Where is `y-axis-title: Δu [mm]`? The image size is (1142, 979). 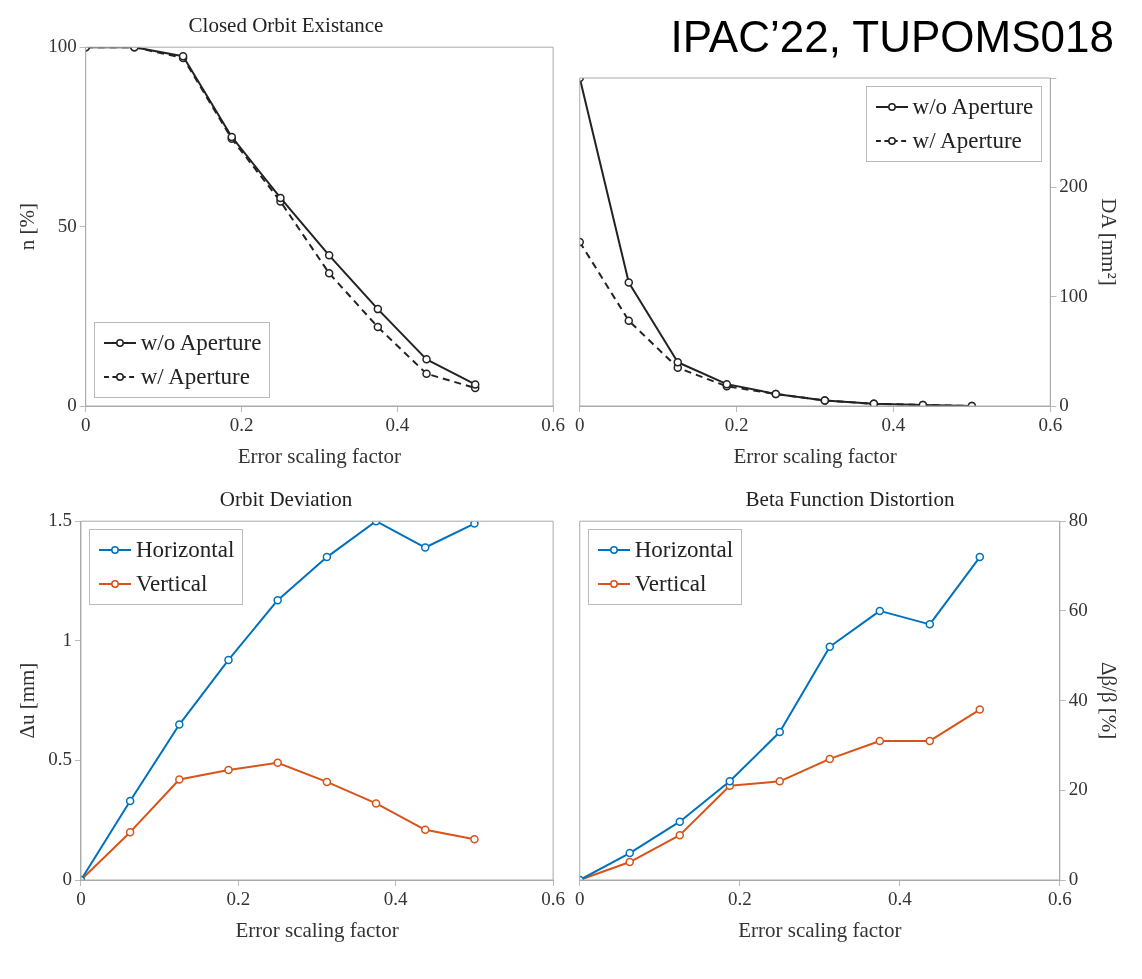
y-axis-title: Δu [mm] is located at coordinates (27, 700).